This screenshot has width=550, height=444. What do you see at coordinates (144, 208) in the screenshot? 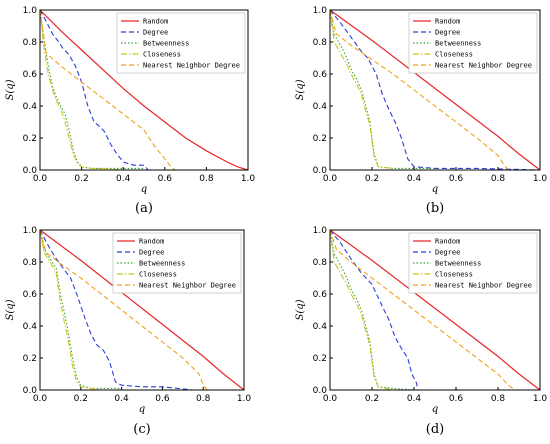
I see `panel-label: (a)` at bounding box center [144, 208].